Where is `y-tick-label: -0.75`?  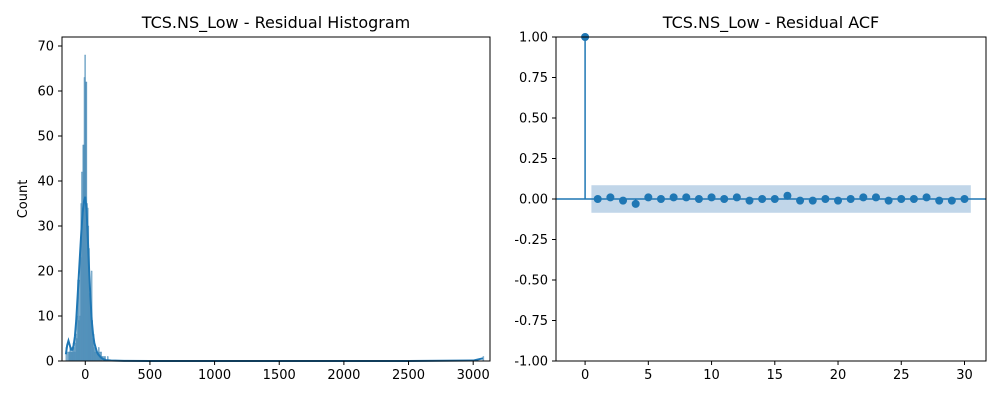 y-tick-label: -0.75 is located at coordinates (531, 321).